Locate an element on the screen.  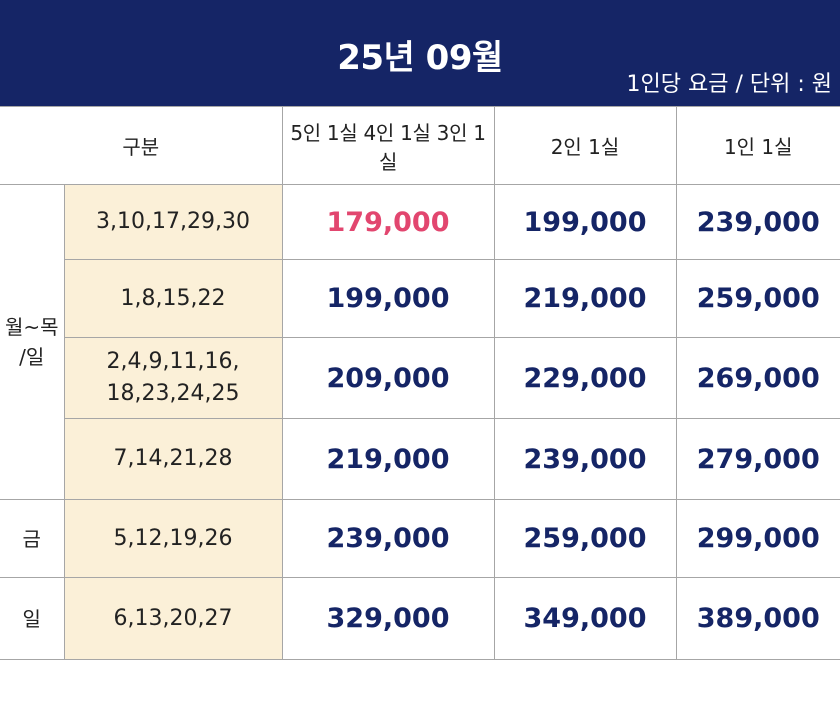
day-group-label: 월~목 /일 is located at coordinates (31, 342).